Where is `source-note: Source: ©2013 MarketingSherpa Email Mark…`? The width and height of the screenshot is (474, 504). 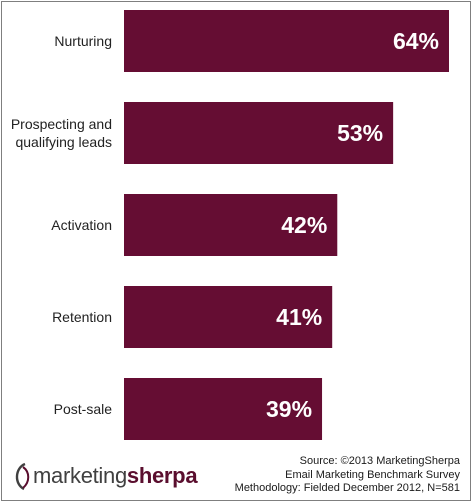 source-note: Source: ©2013 MarketingSherpa Email Mark… is located at coordinates (347, 475).